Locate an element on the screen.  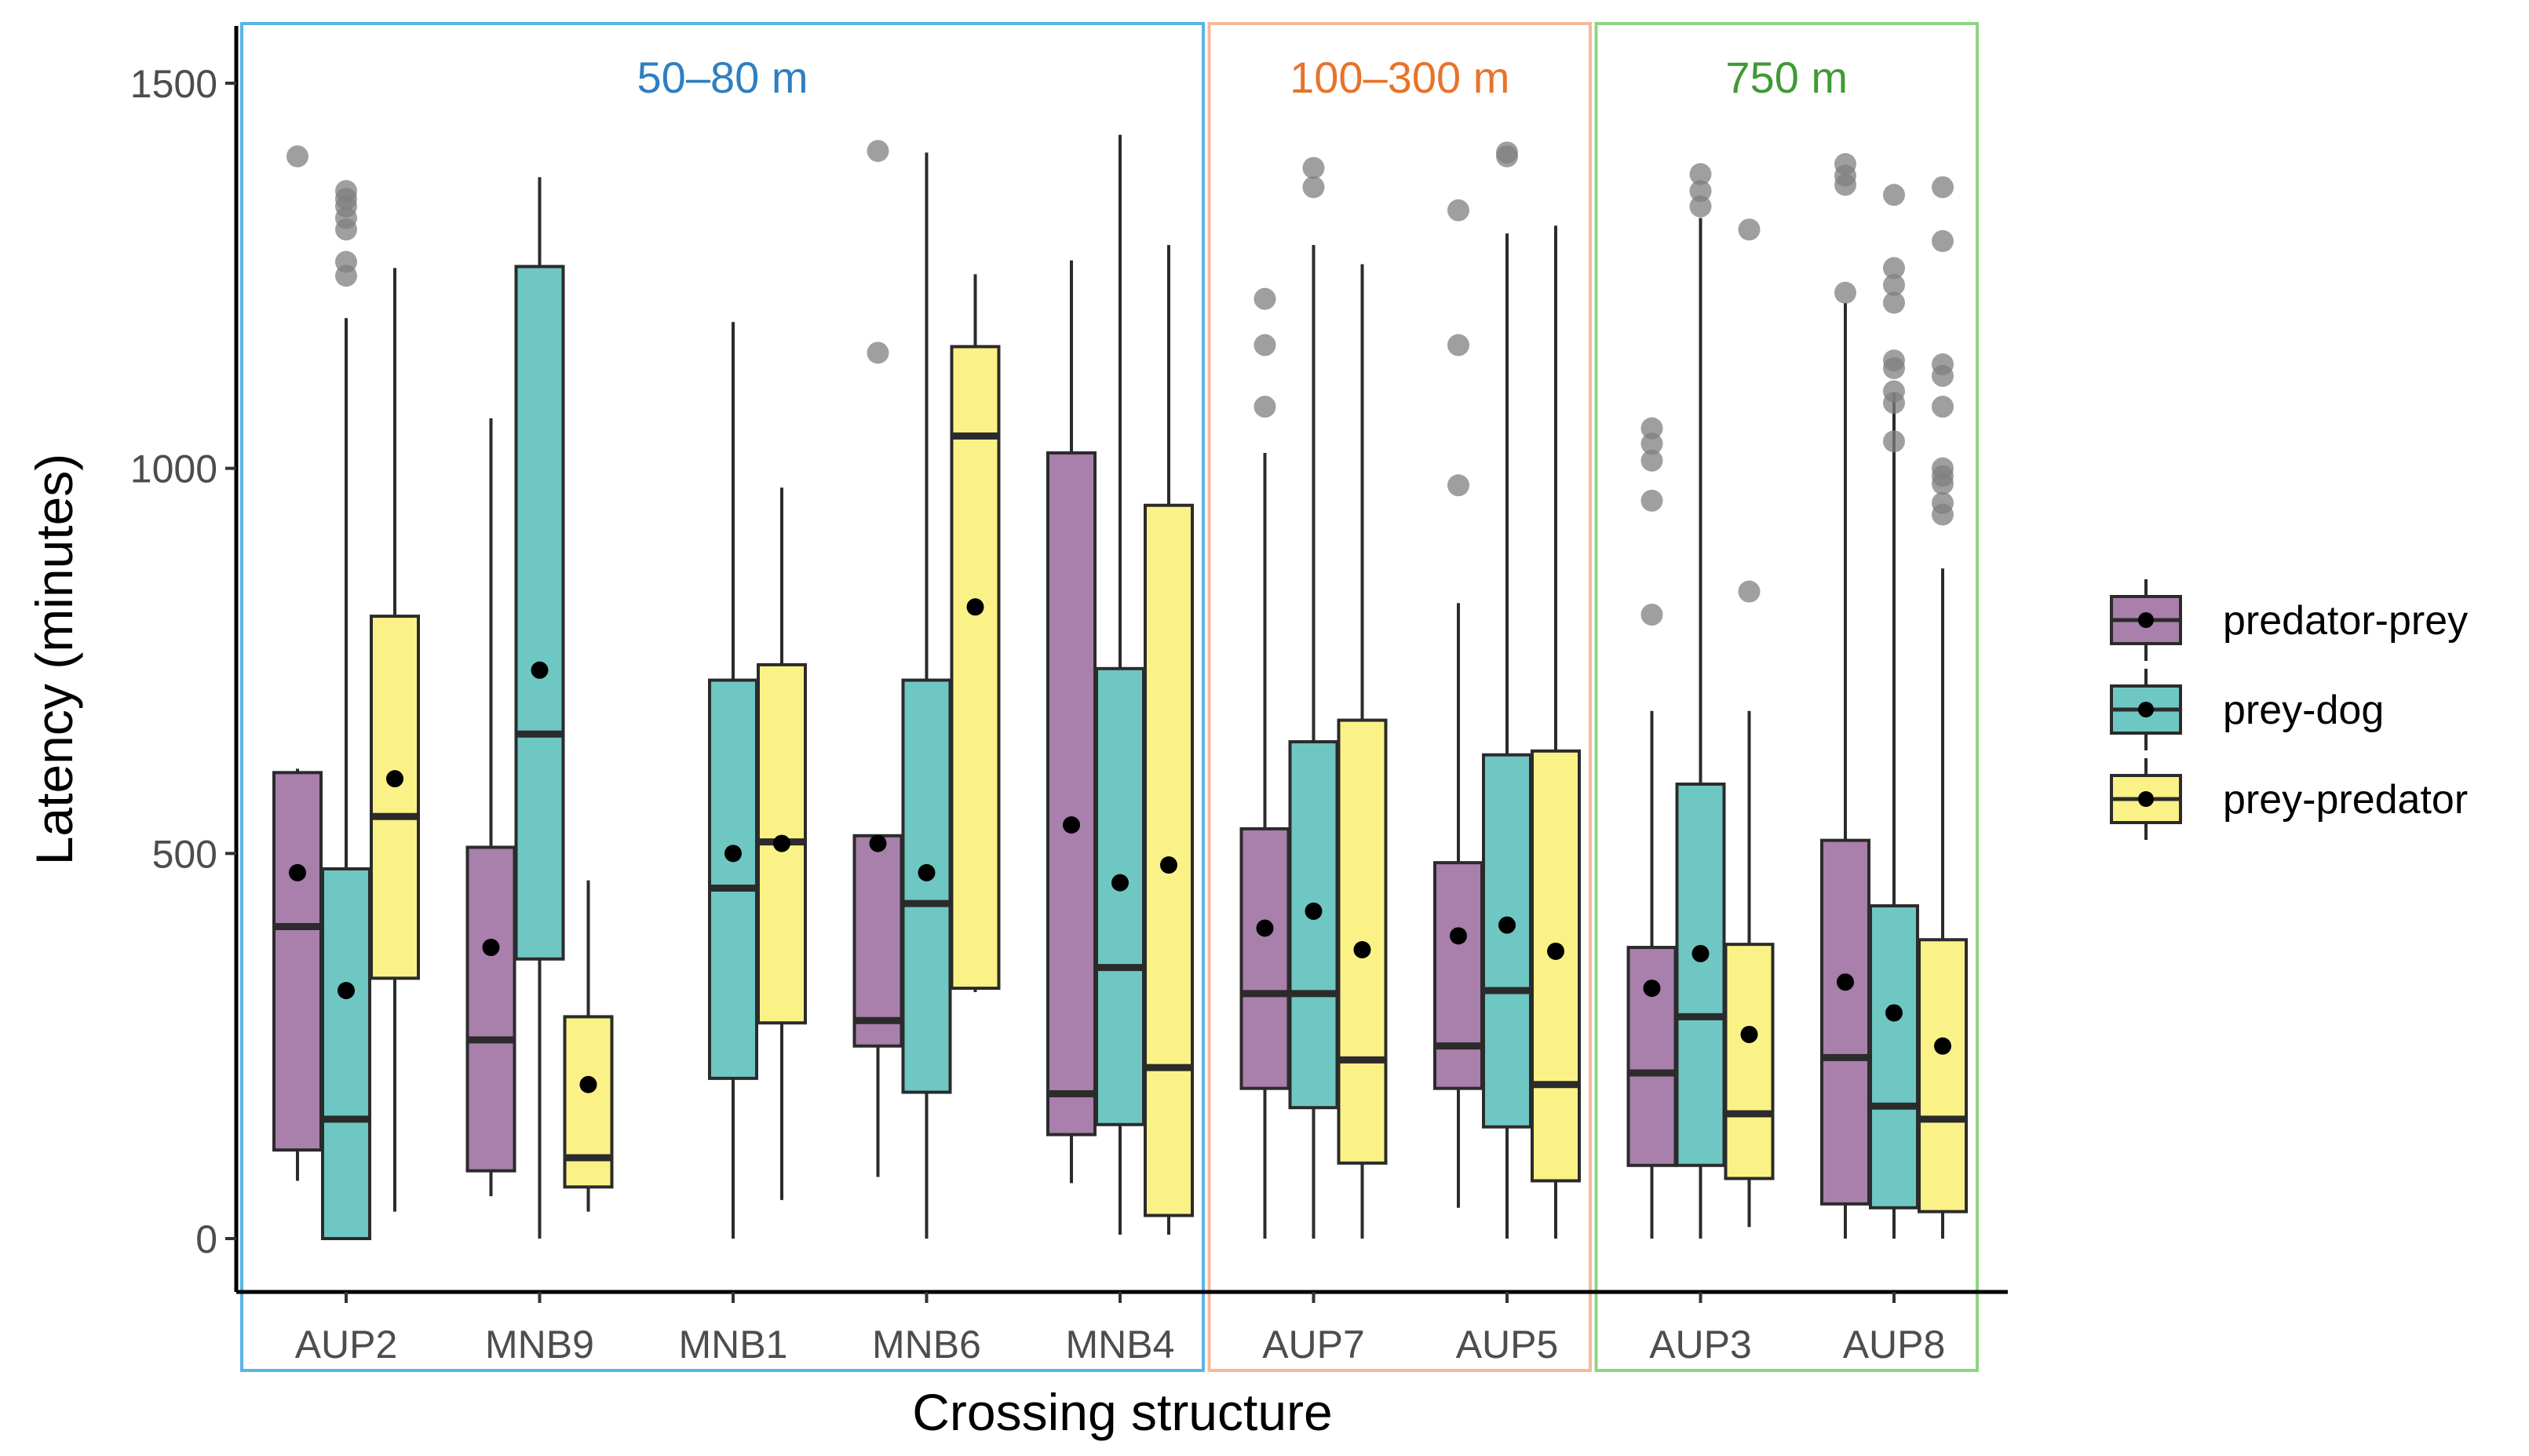
legend-item-predator-prey: predator-prey is located at coordinates (2289, 620).